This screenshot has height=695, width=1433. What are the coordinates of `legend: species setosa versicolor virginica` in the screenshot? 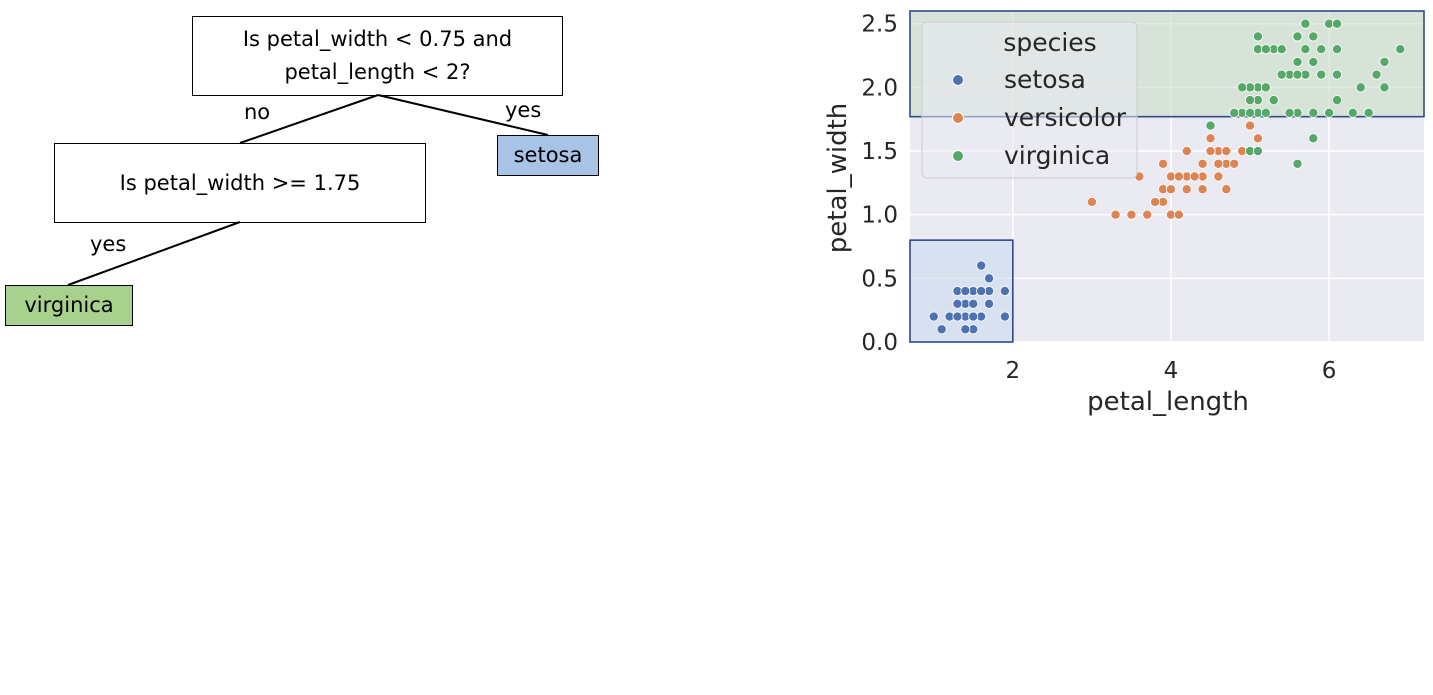 It's located at (1029, 100).